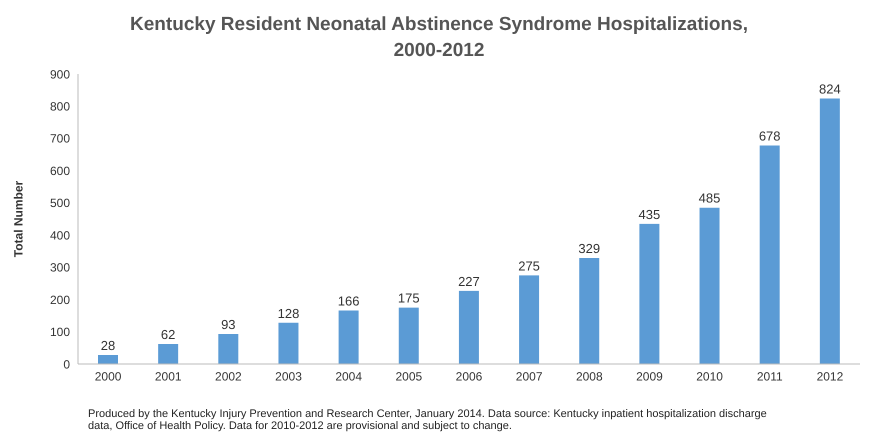 This screenshot has width=878, height=447. I want to click on data-label: 824, so click(829, 88).